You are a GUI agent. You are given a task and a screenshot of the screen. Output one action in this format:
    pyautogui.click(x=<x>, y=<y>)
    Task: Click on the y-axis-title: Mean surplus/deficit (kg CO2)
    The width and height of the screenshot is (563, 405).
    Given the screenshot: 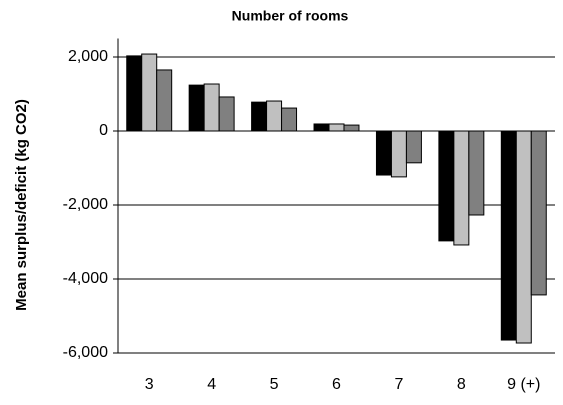 What is the action you would take?
    pyautogui.click(x=21, y=205)
    